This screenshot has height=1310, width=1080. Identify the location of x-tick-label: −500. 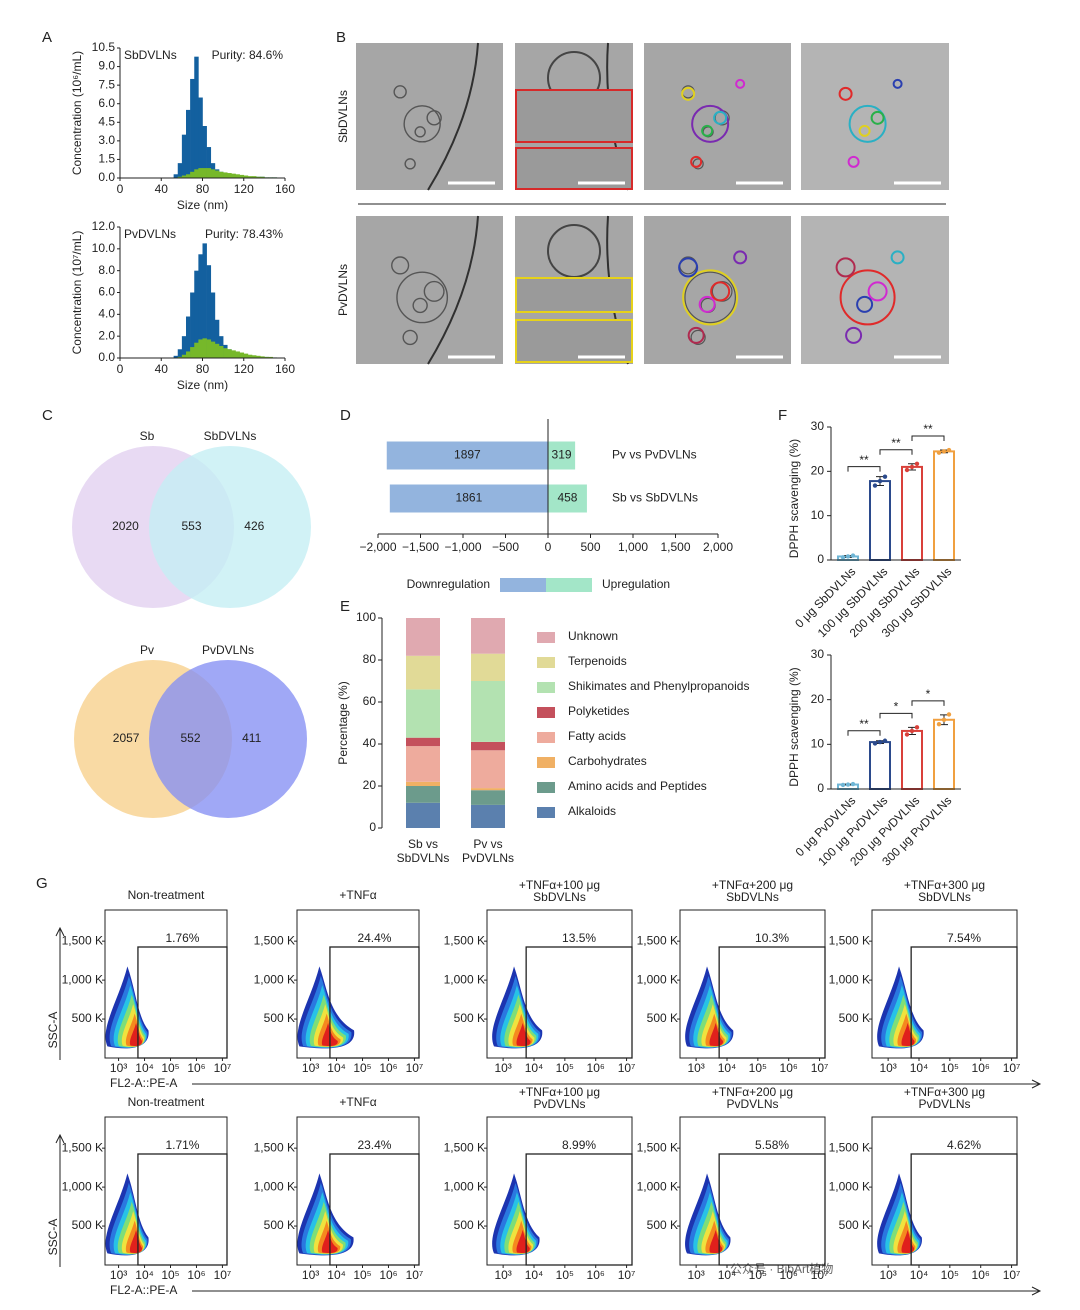
(505, 547).